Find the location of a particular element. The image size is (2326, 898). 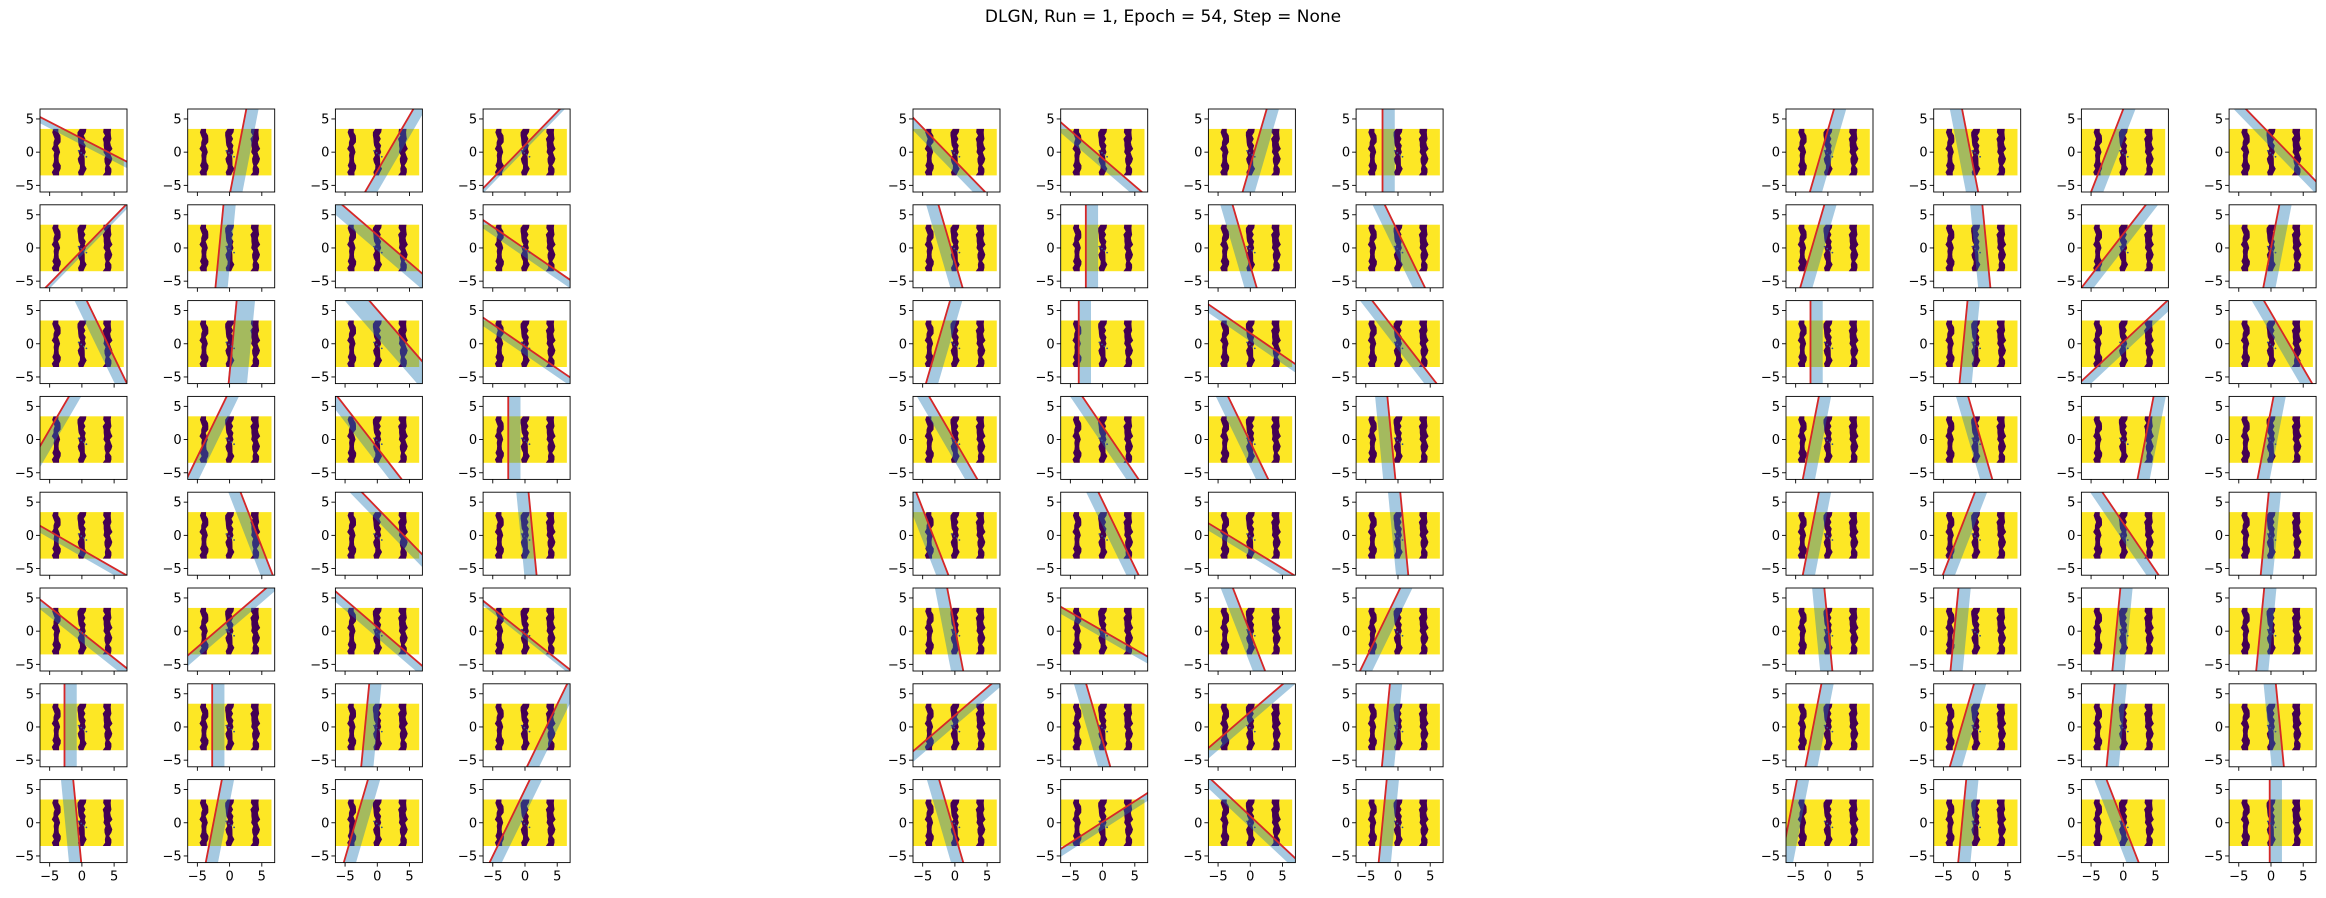

x-tick-label: 0 is located at coordinates (82, 877).